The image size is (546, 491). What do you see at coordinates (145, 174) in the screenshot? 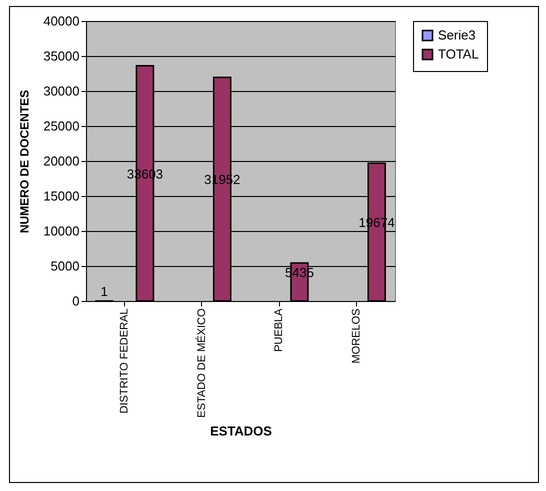
I see `data-label: 33603` at bounding box center [145, 174].